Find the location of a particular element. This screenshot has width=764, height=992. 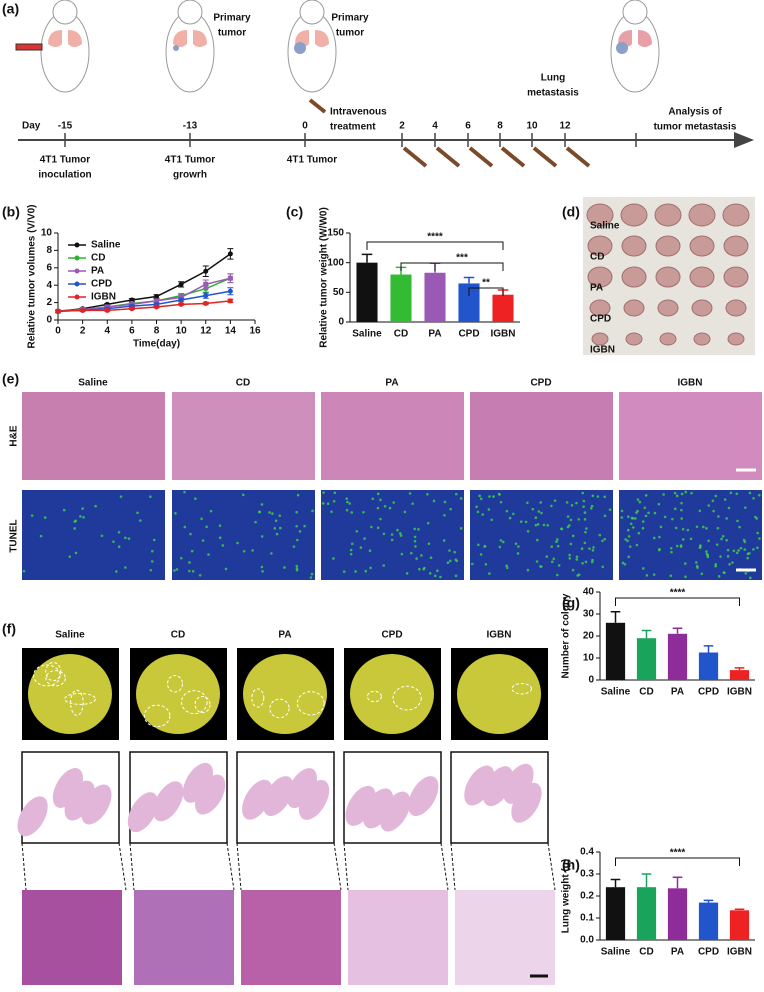

zoom-image is located at coordinates (184, 937).